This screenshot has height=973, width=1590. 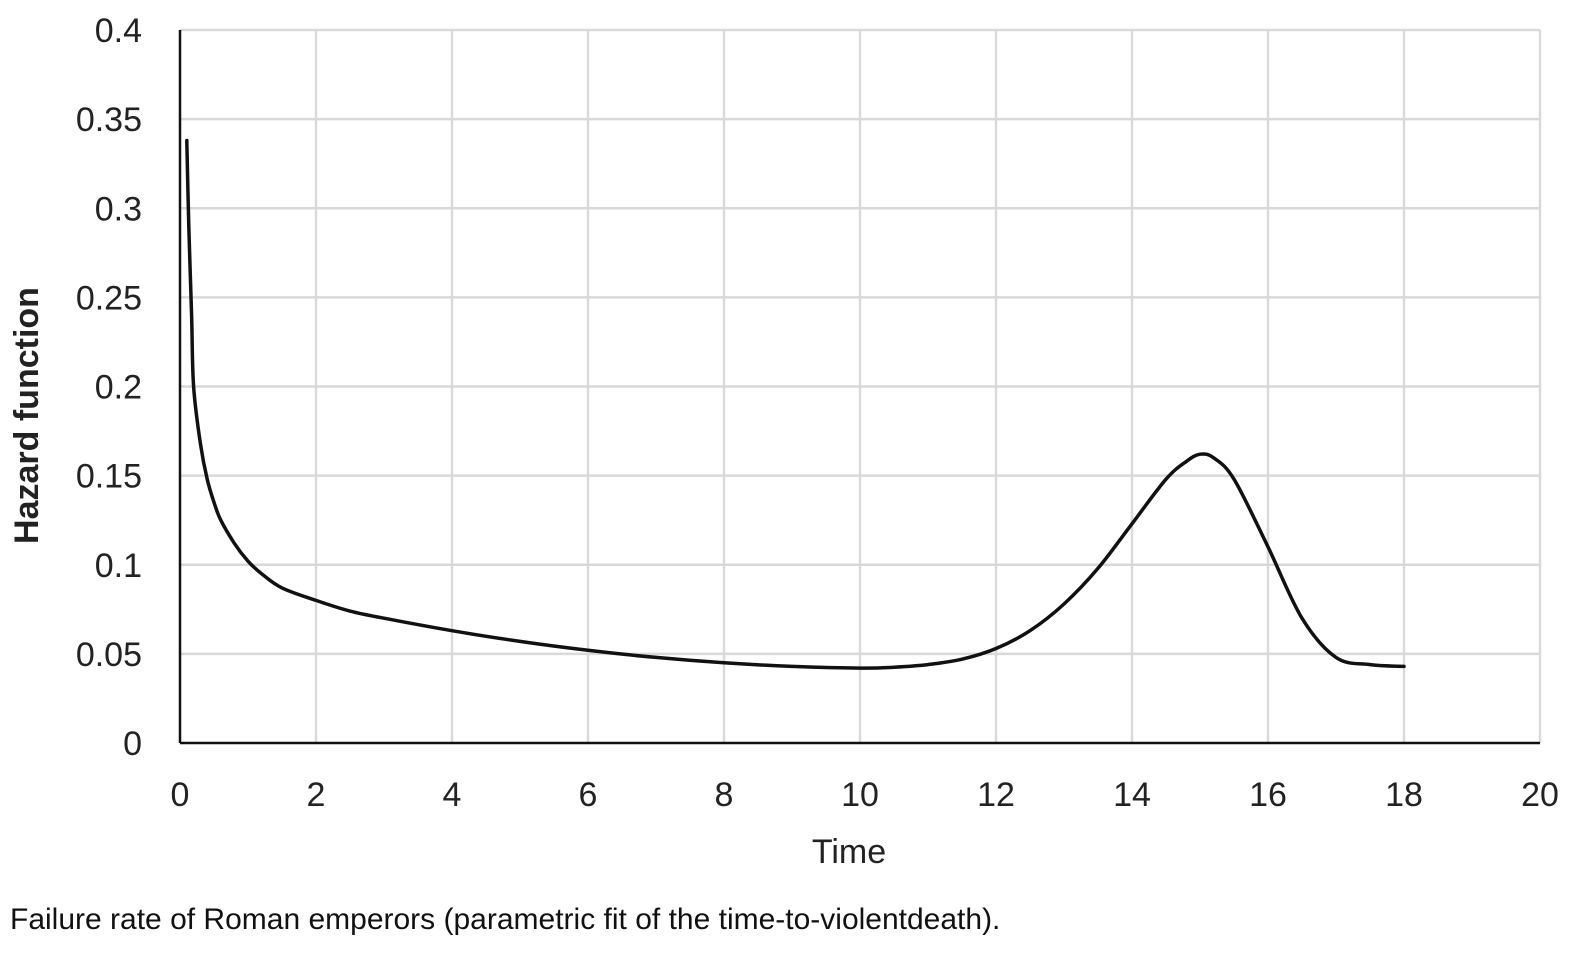 I want to click on y-tick-label-0.3: 0.3, so click(x=118, y=209).